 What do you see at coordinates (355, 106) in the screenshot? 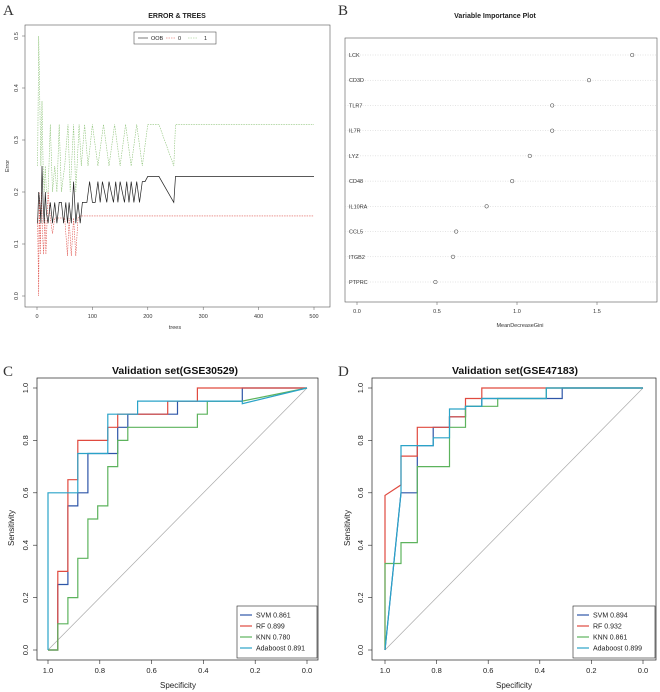
I see `variable-label: TLR7` at bounding box center [355, 106].